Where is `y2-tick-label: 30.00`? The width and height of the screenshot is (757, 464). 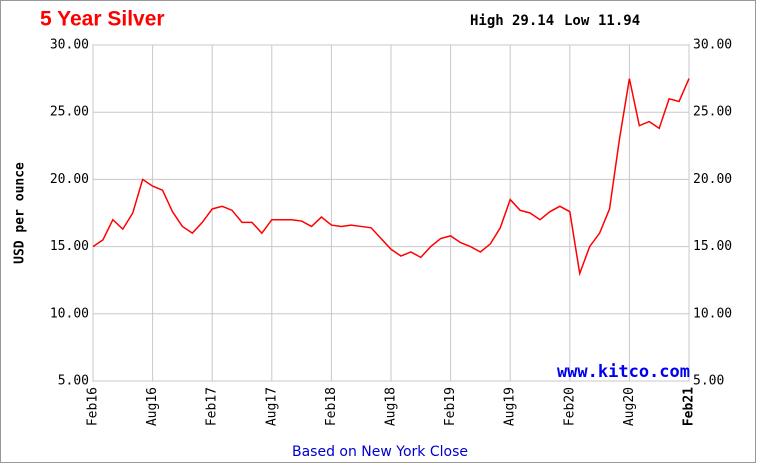 y2-tick-label: 30.00 is located at coordinates (712, 45).